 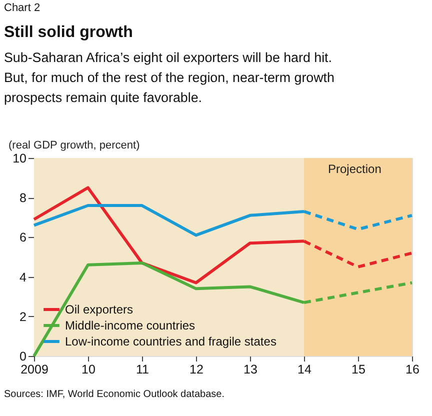 What do you see at coordinates (251, 369) in the screenshot?
I see `x-tick-label: 13` at bounding box center [251, 369].